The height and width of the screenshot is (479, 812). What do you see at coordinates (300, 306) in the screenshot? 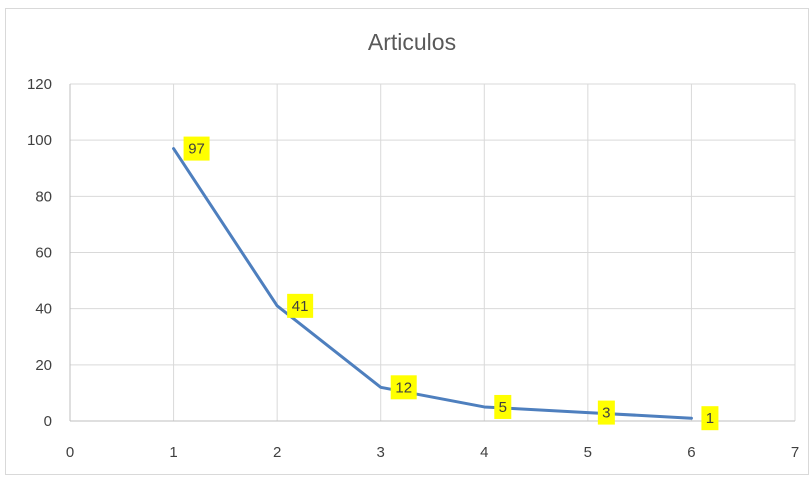
I see `data-label: 41` at bounding box center [300, 306].